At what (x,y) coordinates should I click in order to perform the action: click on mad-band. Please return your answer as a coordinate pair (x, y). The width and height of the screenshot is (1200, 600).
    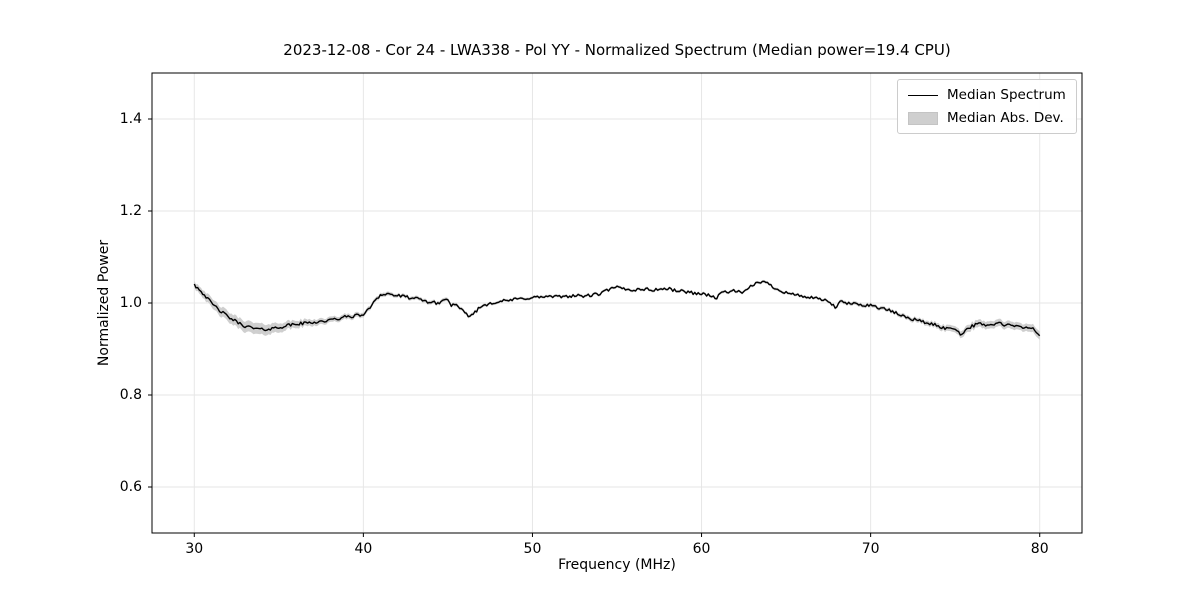
    Looking at the image, I should click on (617, 309).